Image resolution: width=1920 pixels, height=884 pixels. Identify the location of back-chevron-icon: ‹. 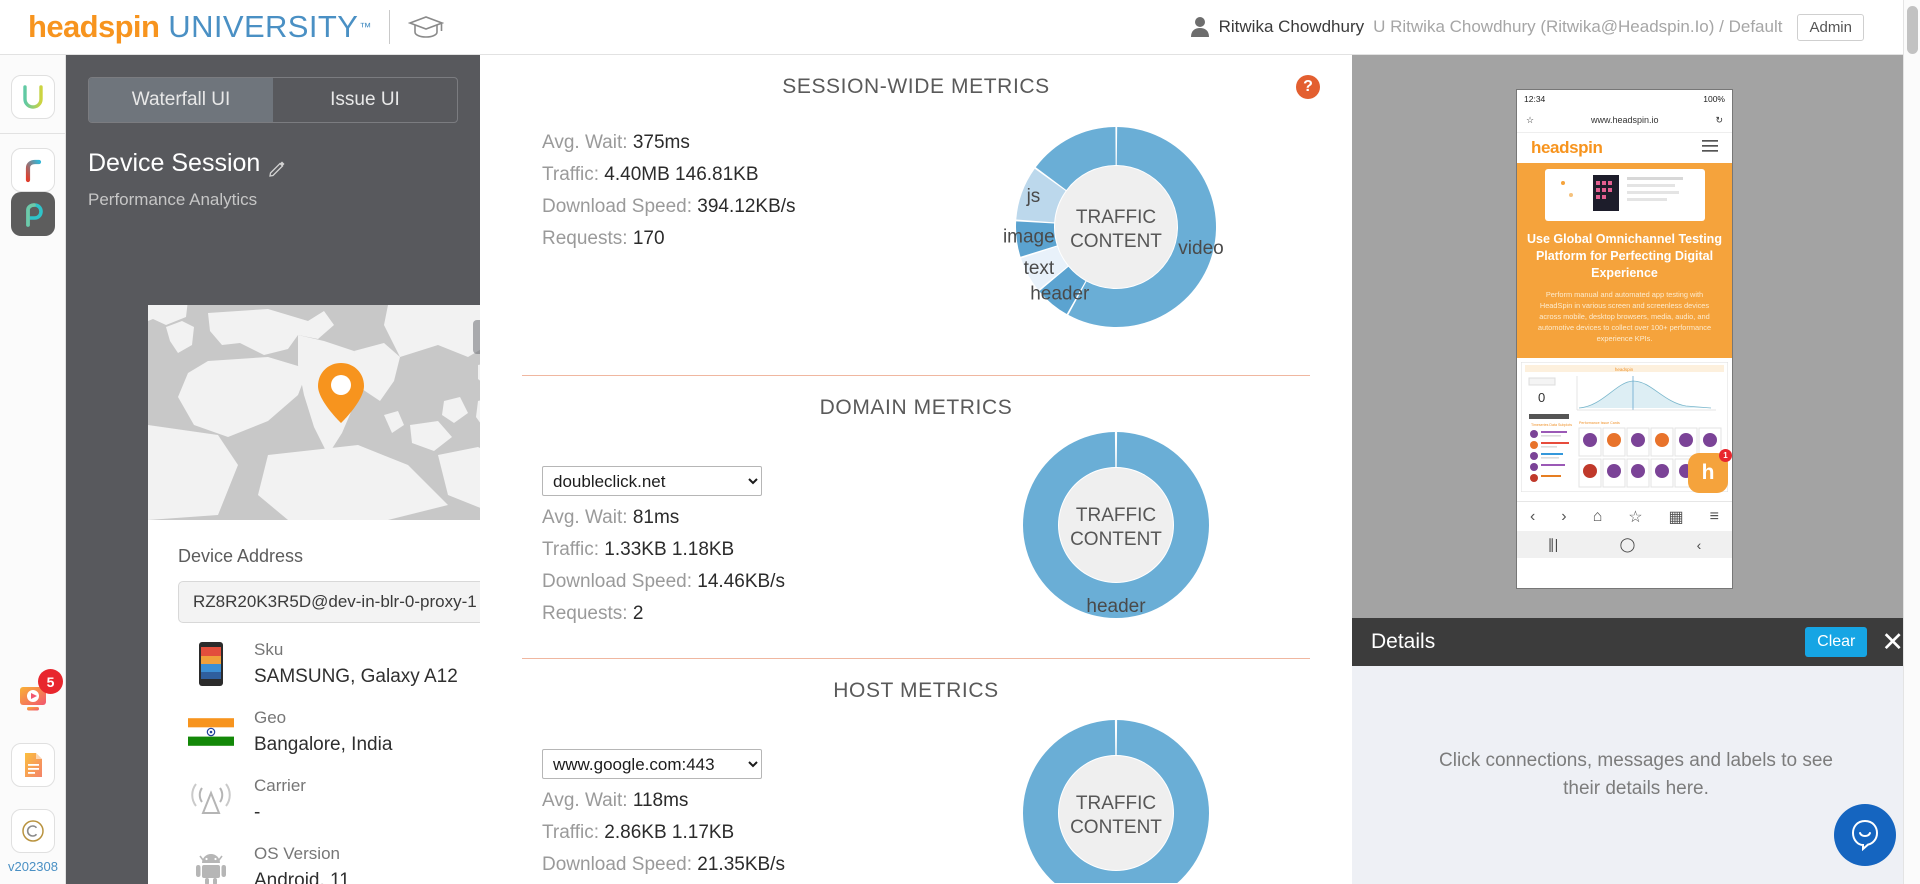
(1532, 516).